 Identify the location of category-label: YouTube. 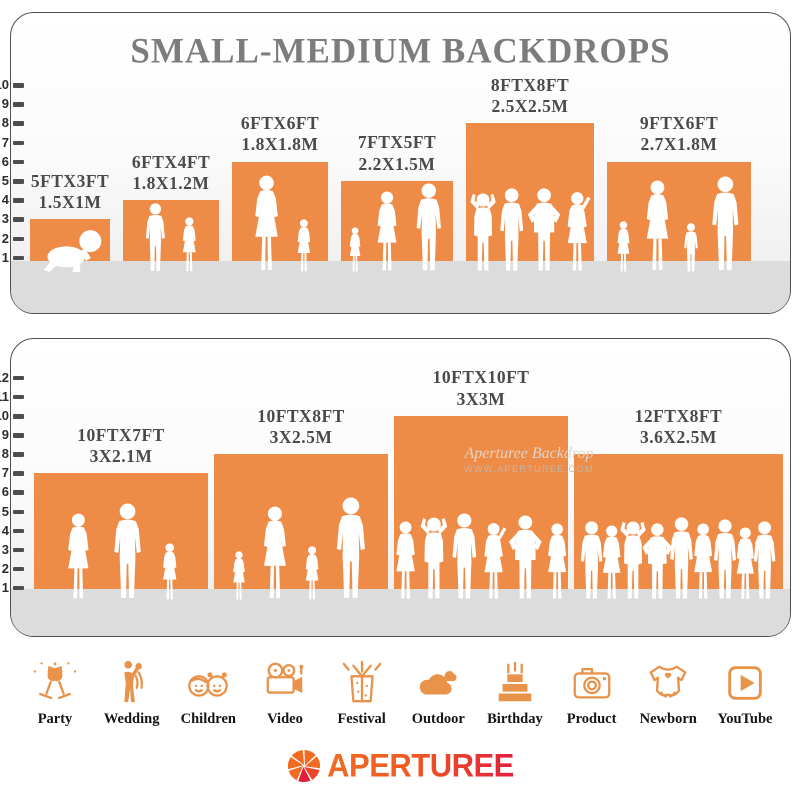
(745, 719).